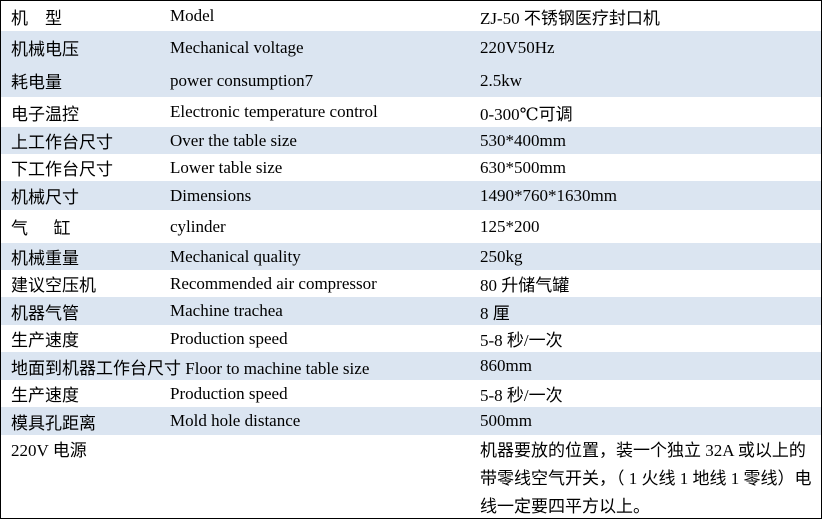  What do you see at coordinates (646, 168) in the screenshot?
I see `table-cell: 630*500mm` at bounding box center [646, 168].